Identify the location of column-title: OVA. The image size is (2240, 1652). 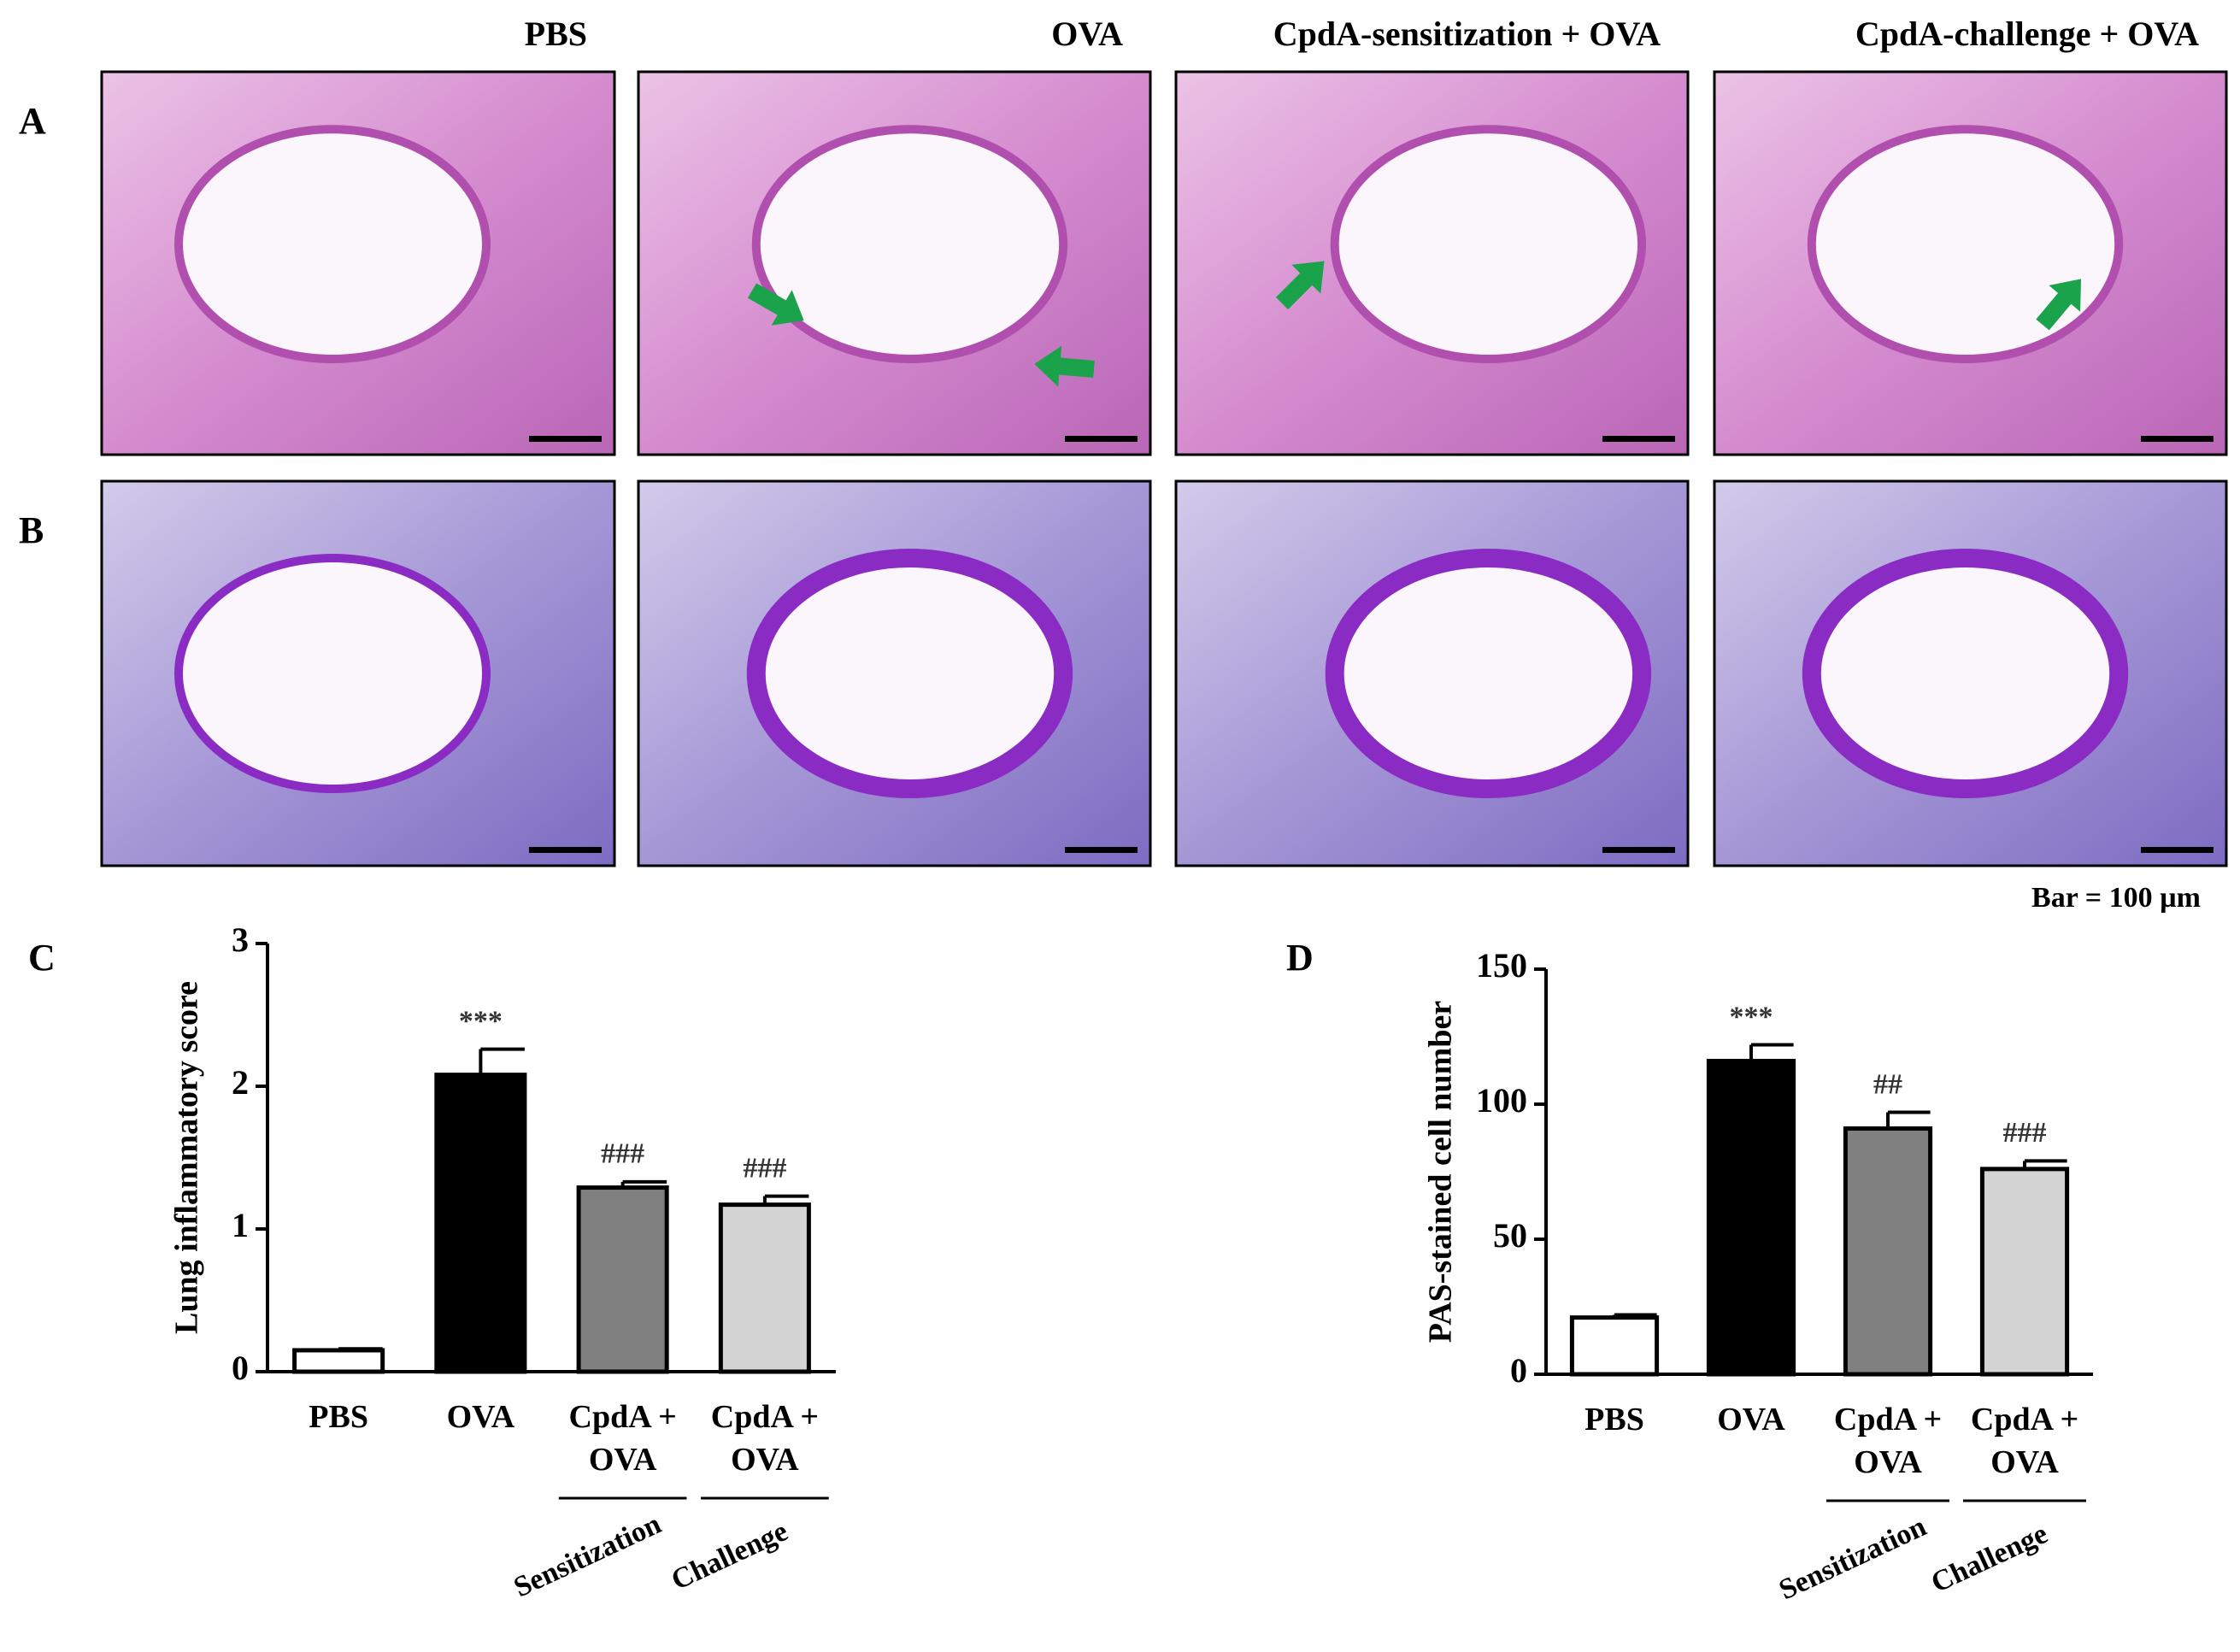
(1087, 34).